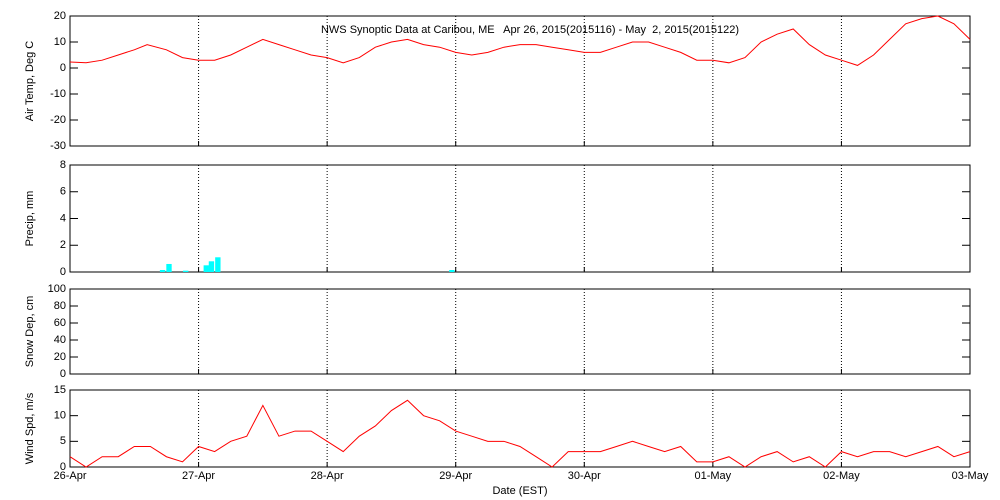 The width and height of the screenshot is (1000, 500). I want to click on x-tick-label: 30-Apr, so click(584, 476).